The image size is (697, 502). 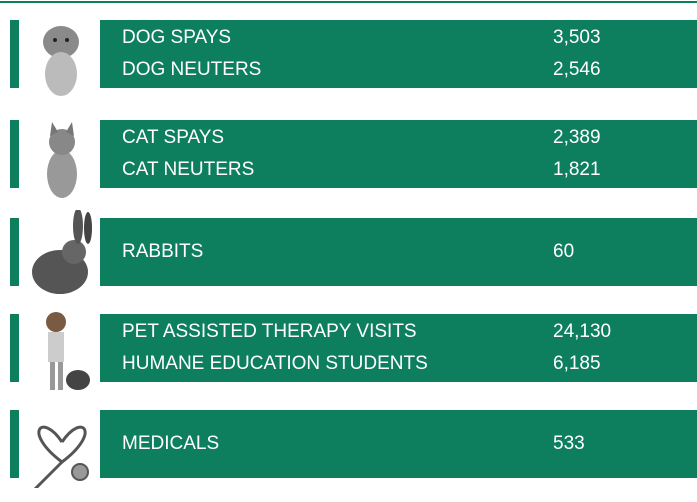 I want to click on stat-value: 2,389, so click(x=577, y=137).